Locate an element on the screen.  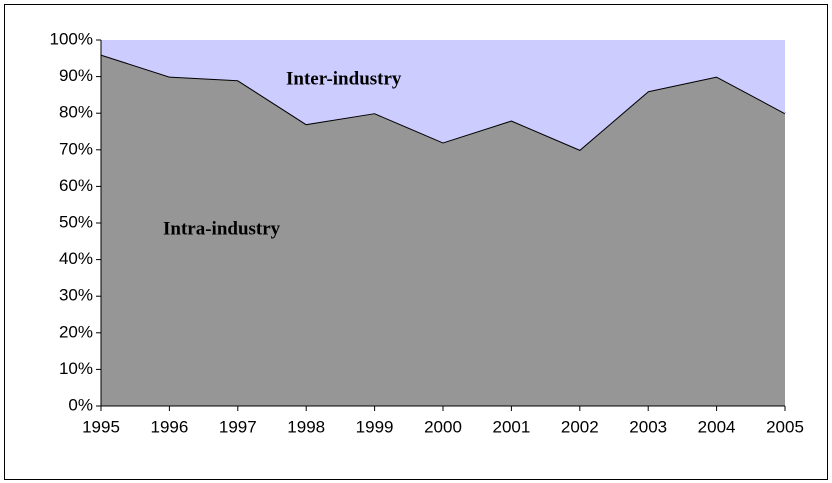
x-tick-label: 2002 is located at coordinates (580, 426).